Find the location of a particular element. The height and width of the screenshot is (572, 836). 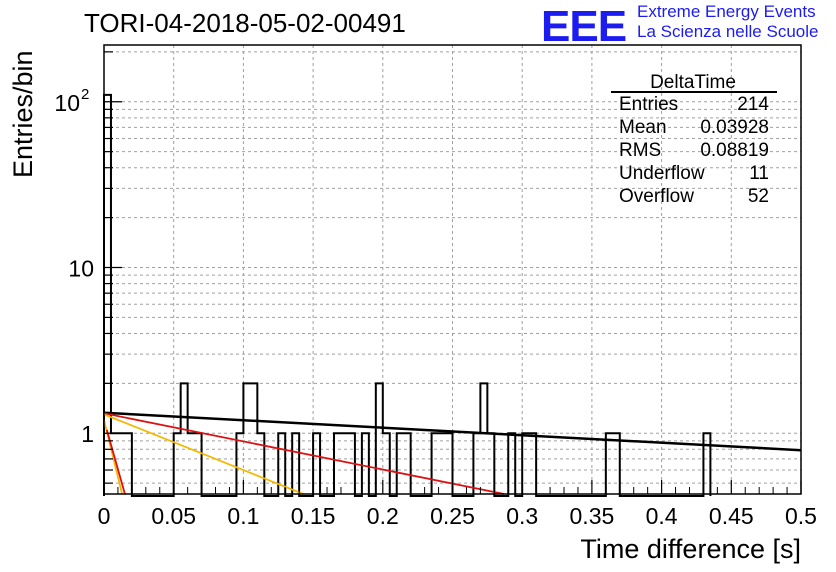

stats-row-value: 52 is located at coordinates (758, 196).